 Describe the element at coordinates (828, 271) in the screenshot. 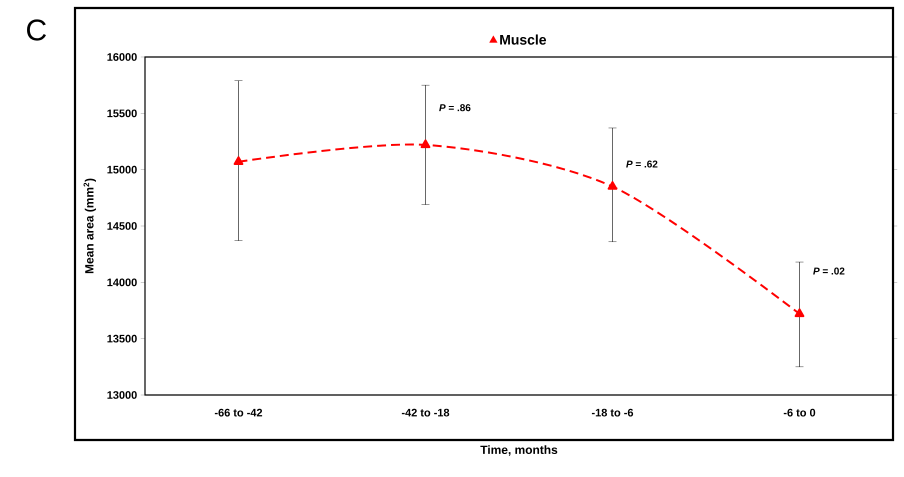

I see `annotation: P = .02` at that location.